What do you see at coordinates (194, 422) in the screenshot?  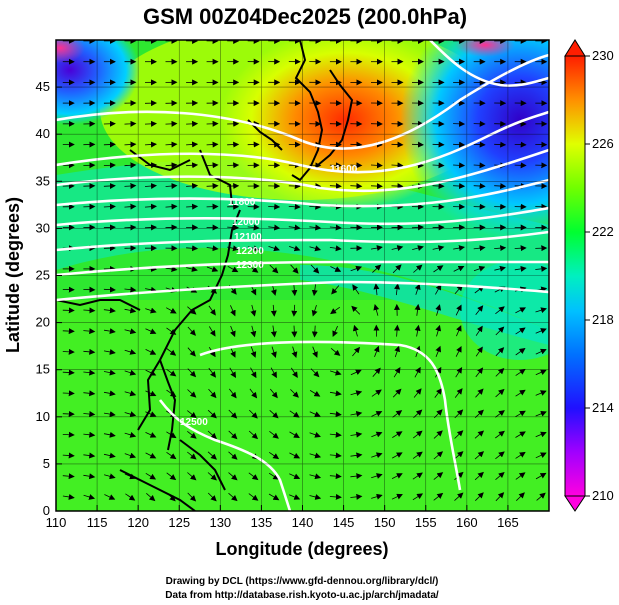 I see `contour-label: 12500` at bounding box center [194, 422].